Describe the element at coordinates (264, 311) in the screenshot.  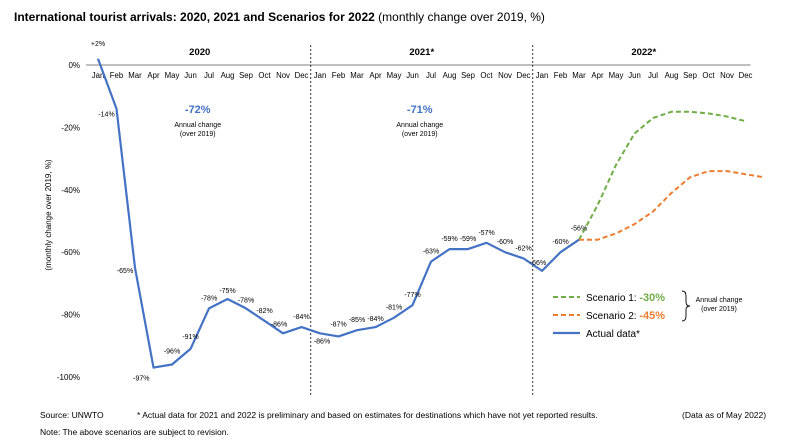
I see `data-label: -82%` at that location.